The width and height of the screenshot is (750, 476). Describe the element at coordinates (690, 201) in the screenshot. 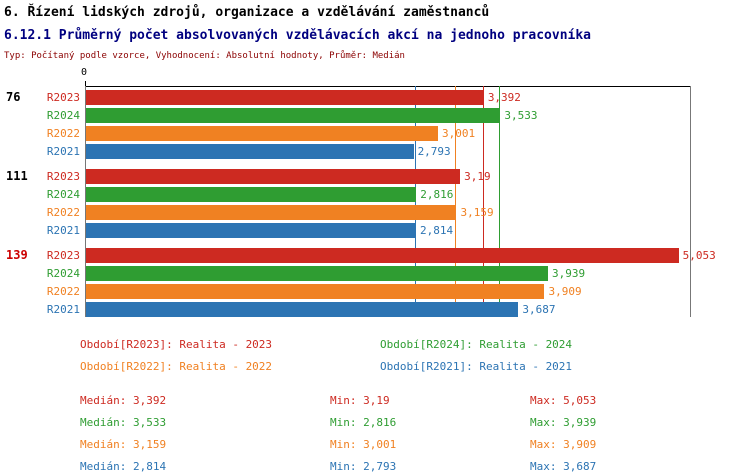

I see `plot-right-border` at that location.